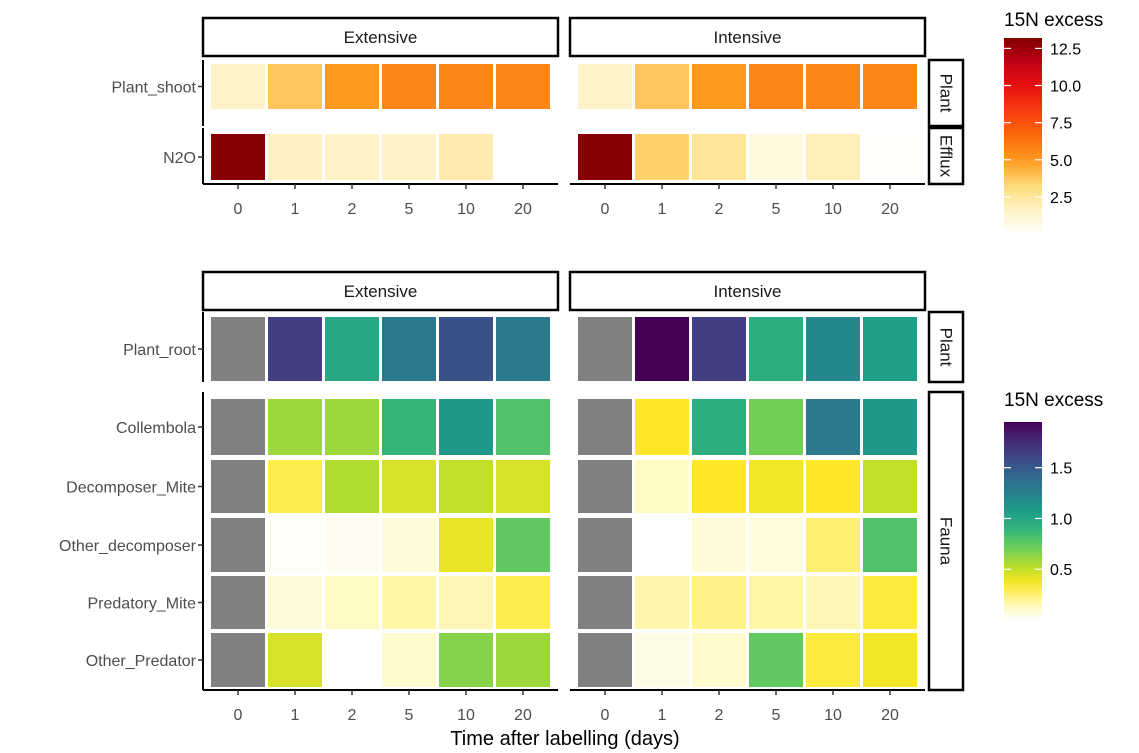  What do you see at coordinates (352, 209) in the screenshot?
I see `x-tick-label: 2` at bounding box center [352, 209].